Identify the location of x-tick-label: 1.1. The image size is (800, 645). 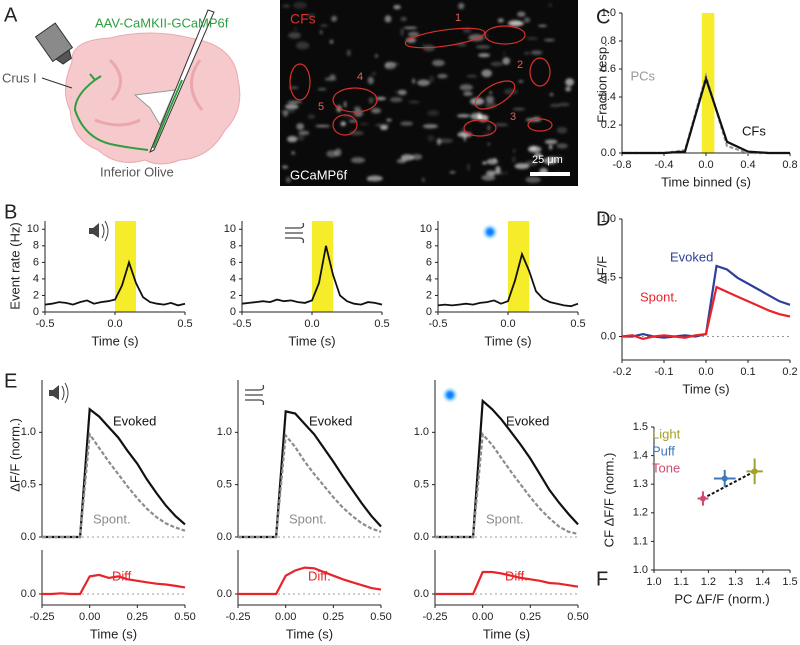
(681, 582).